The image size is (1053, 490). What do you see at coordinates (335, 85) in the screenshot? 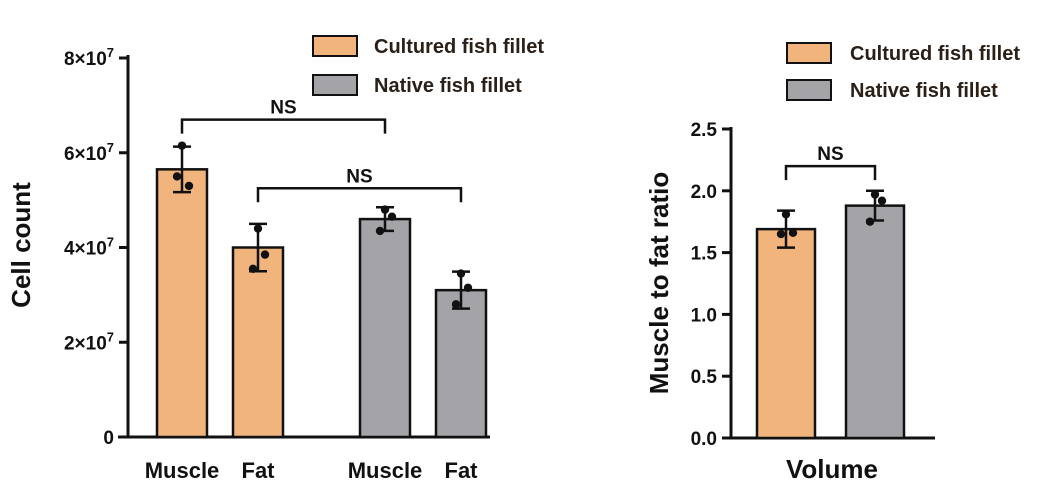
I see `left-legend-swatch-native` at bounding box center [335, 85].